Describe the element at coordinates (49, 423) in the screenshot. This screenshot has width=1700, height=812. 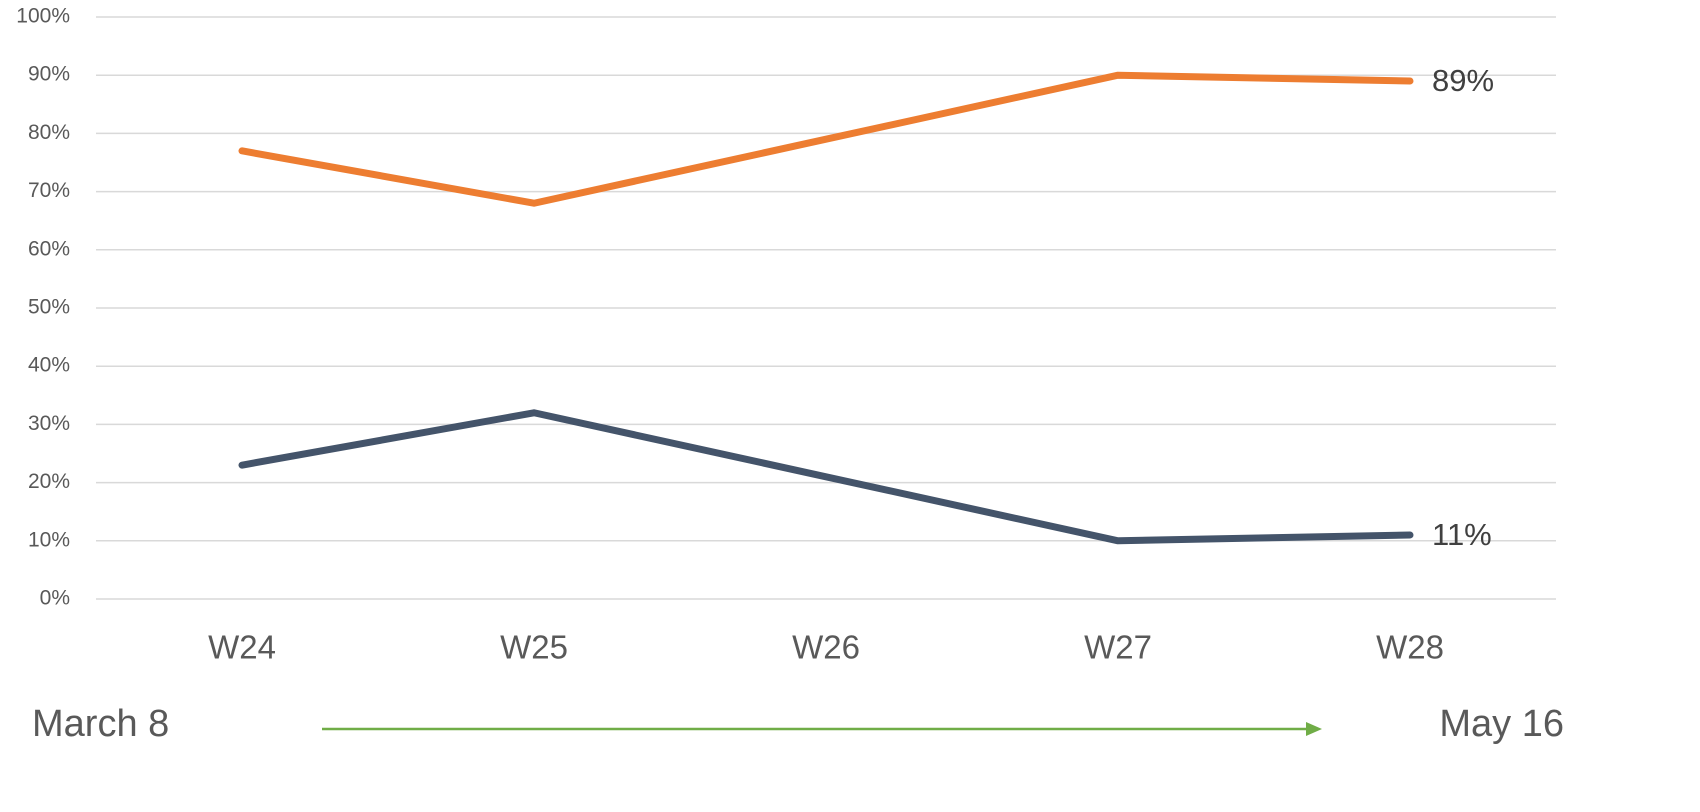
I see `y-tick-label: 30%` at that location.